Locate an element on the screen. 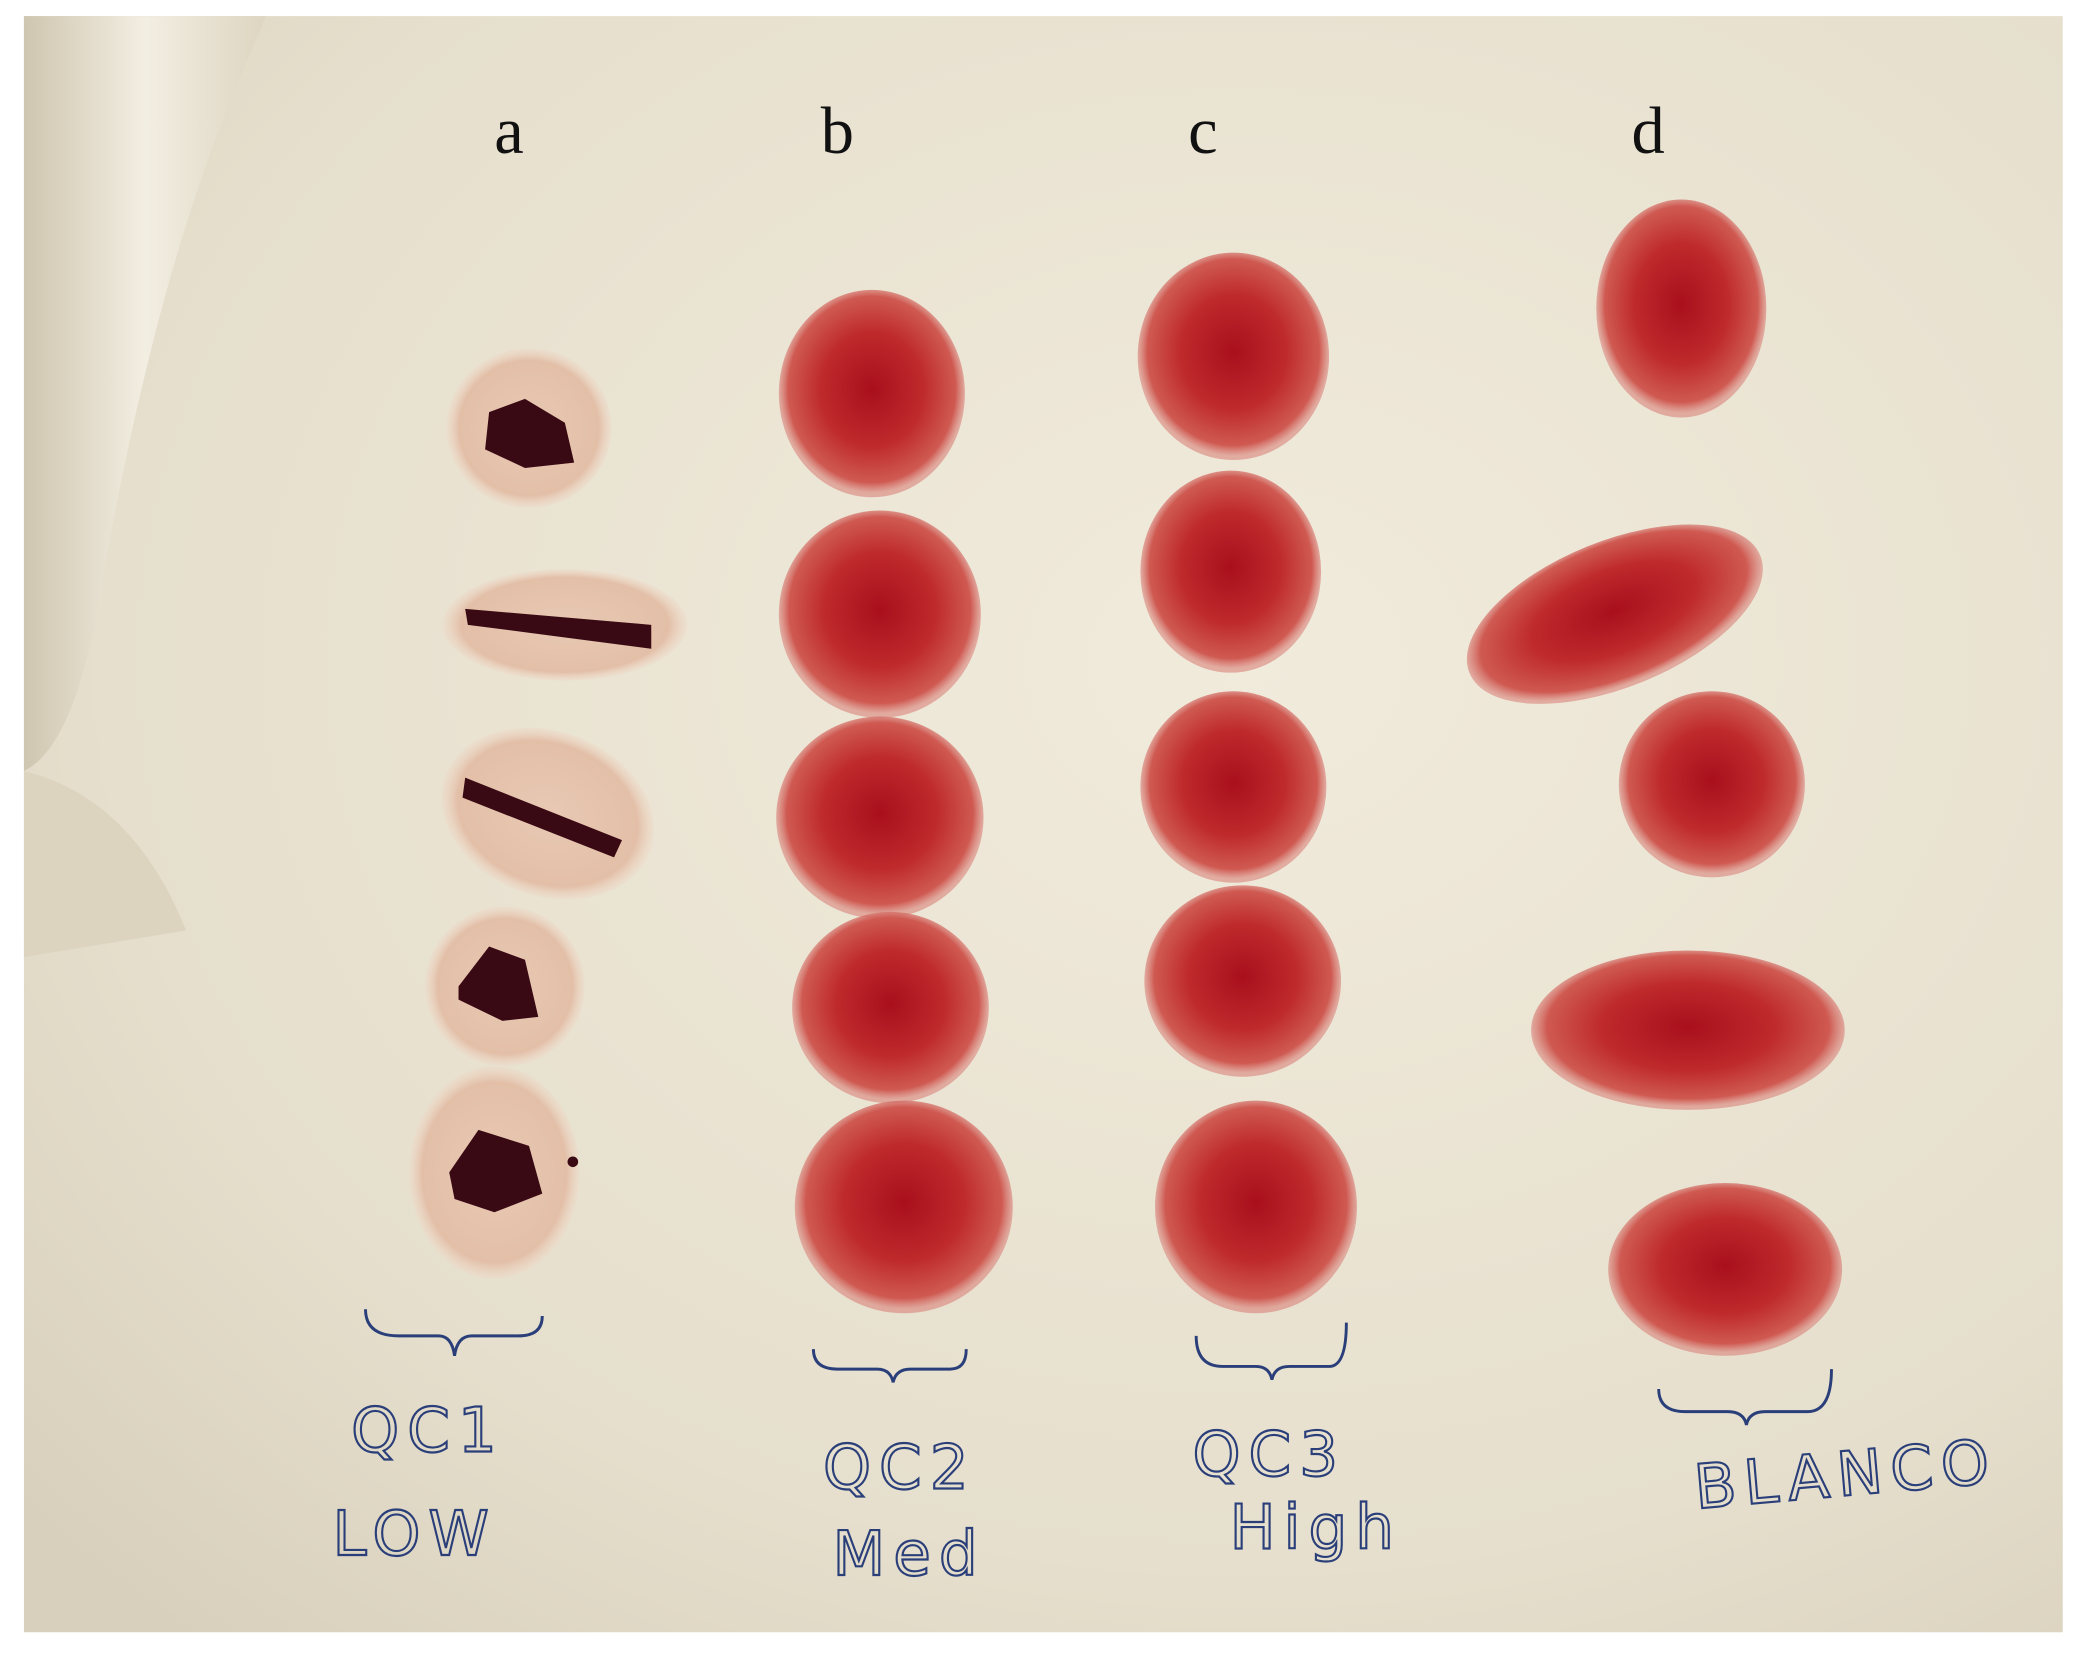  braces is located at coordinates (1098, 1367).